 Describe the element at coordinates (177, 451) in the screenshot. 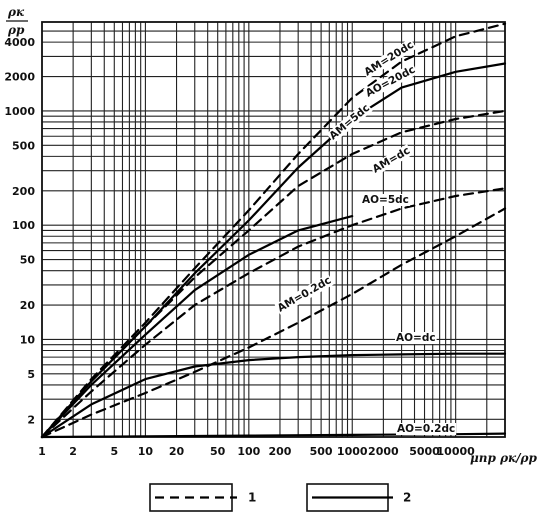

I see `x-tick-label: 20` at that location.